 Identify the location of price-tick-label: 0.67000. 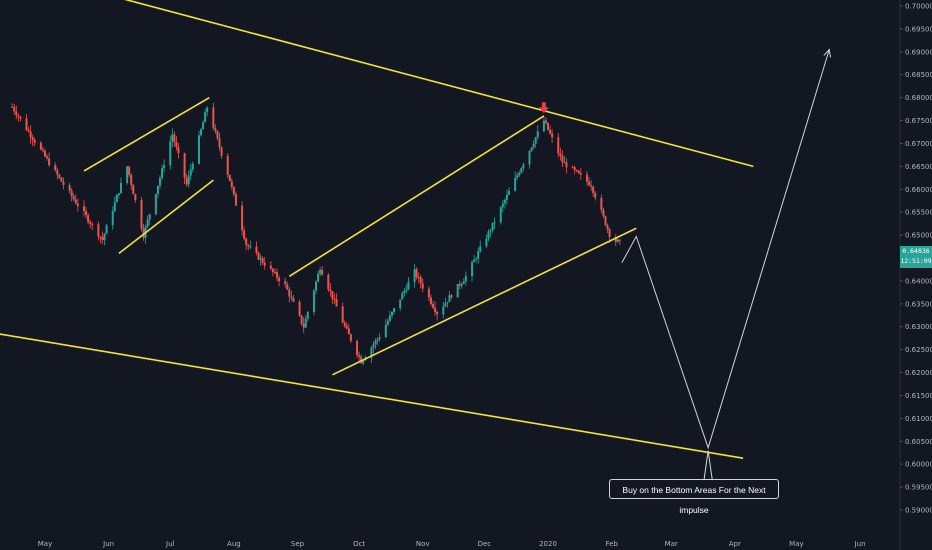
(918, 144).